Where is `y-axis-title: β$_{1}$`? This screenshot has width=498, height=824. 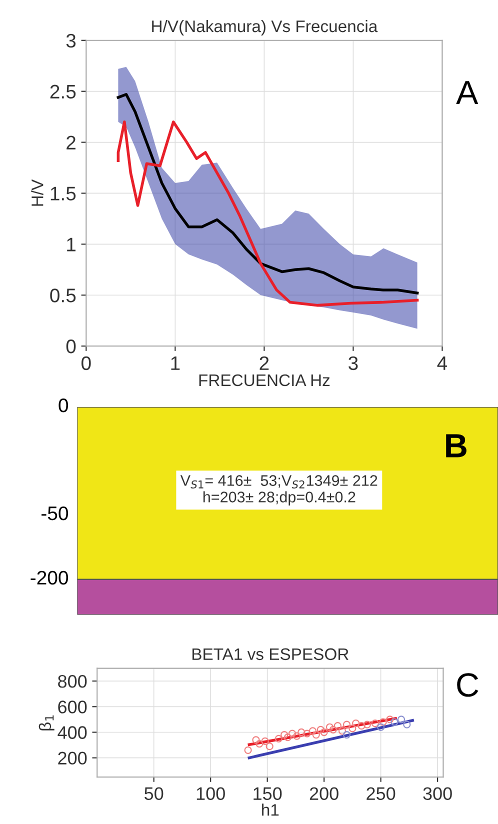 y-axis-title: β$_{1}$ is located at coordinates (46, 722).